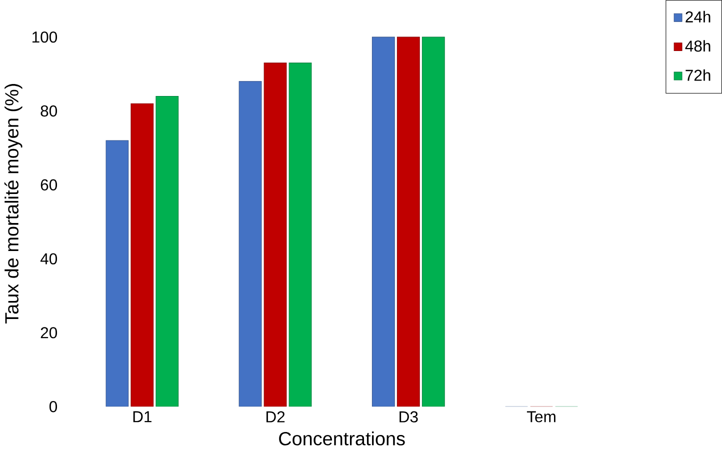 Image resolution: width=722 pixels, height=450 pixels. Describe the element at coordinates (49, 332) in the screenshot. I see `y-tick-label: 20` at that location.